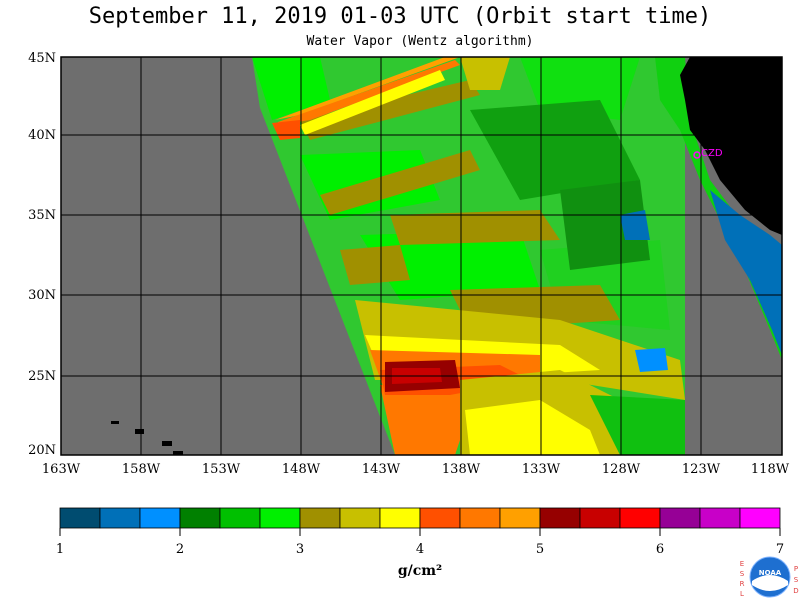  Describe the element at coordinates (660, 549) in the screenshot. I see `colorbar-label: 6` at that location.